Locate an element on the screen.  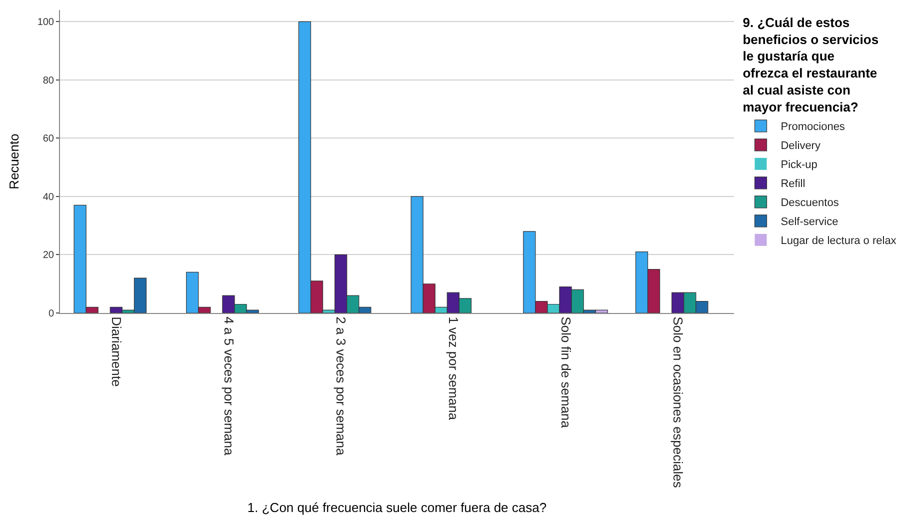
legend-label: Self-service is located at coordinates (809, 222).